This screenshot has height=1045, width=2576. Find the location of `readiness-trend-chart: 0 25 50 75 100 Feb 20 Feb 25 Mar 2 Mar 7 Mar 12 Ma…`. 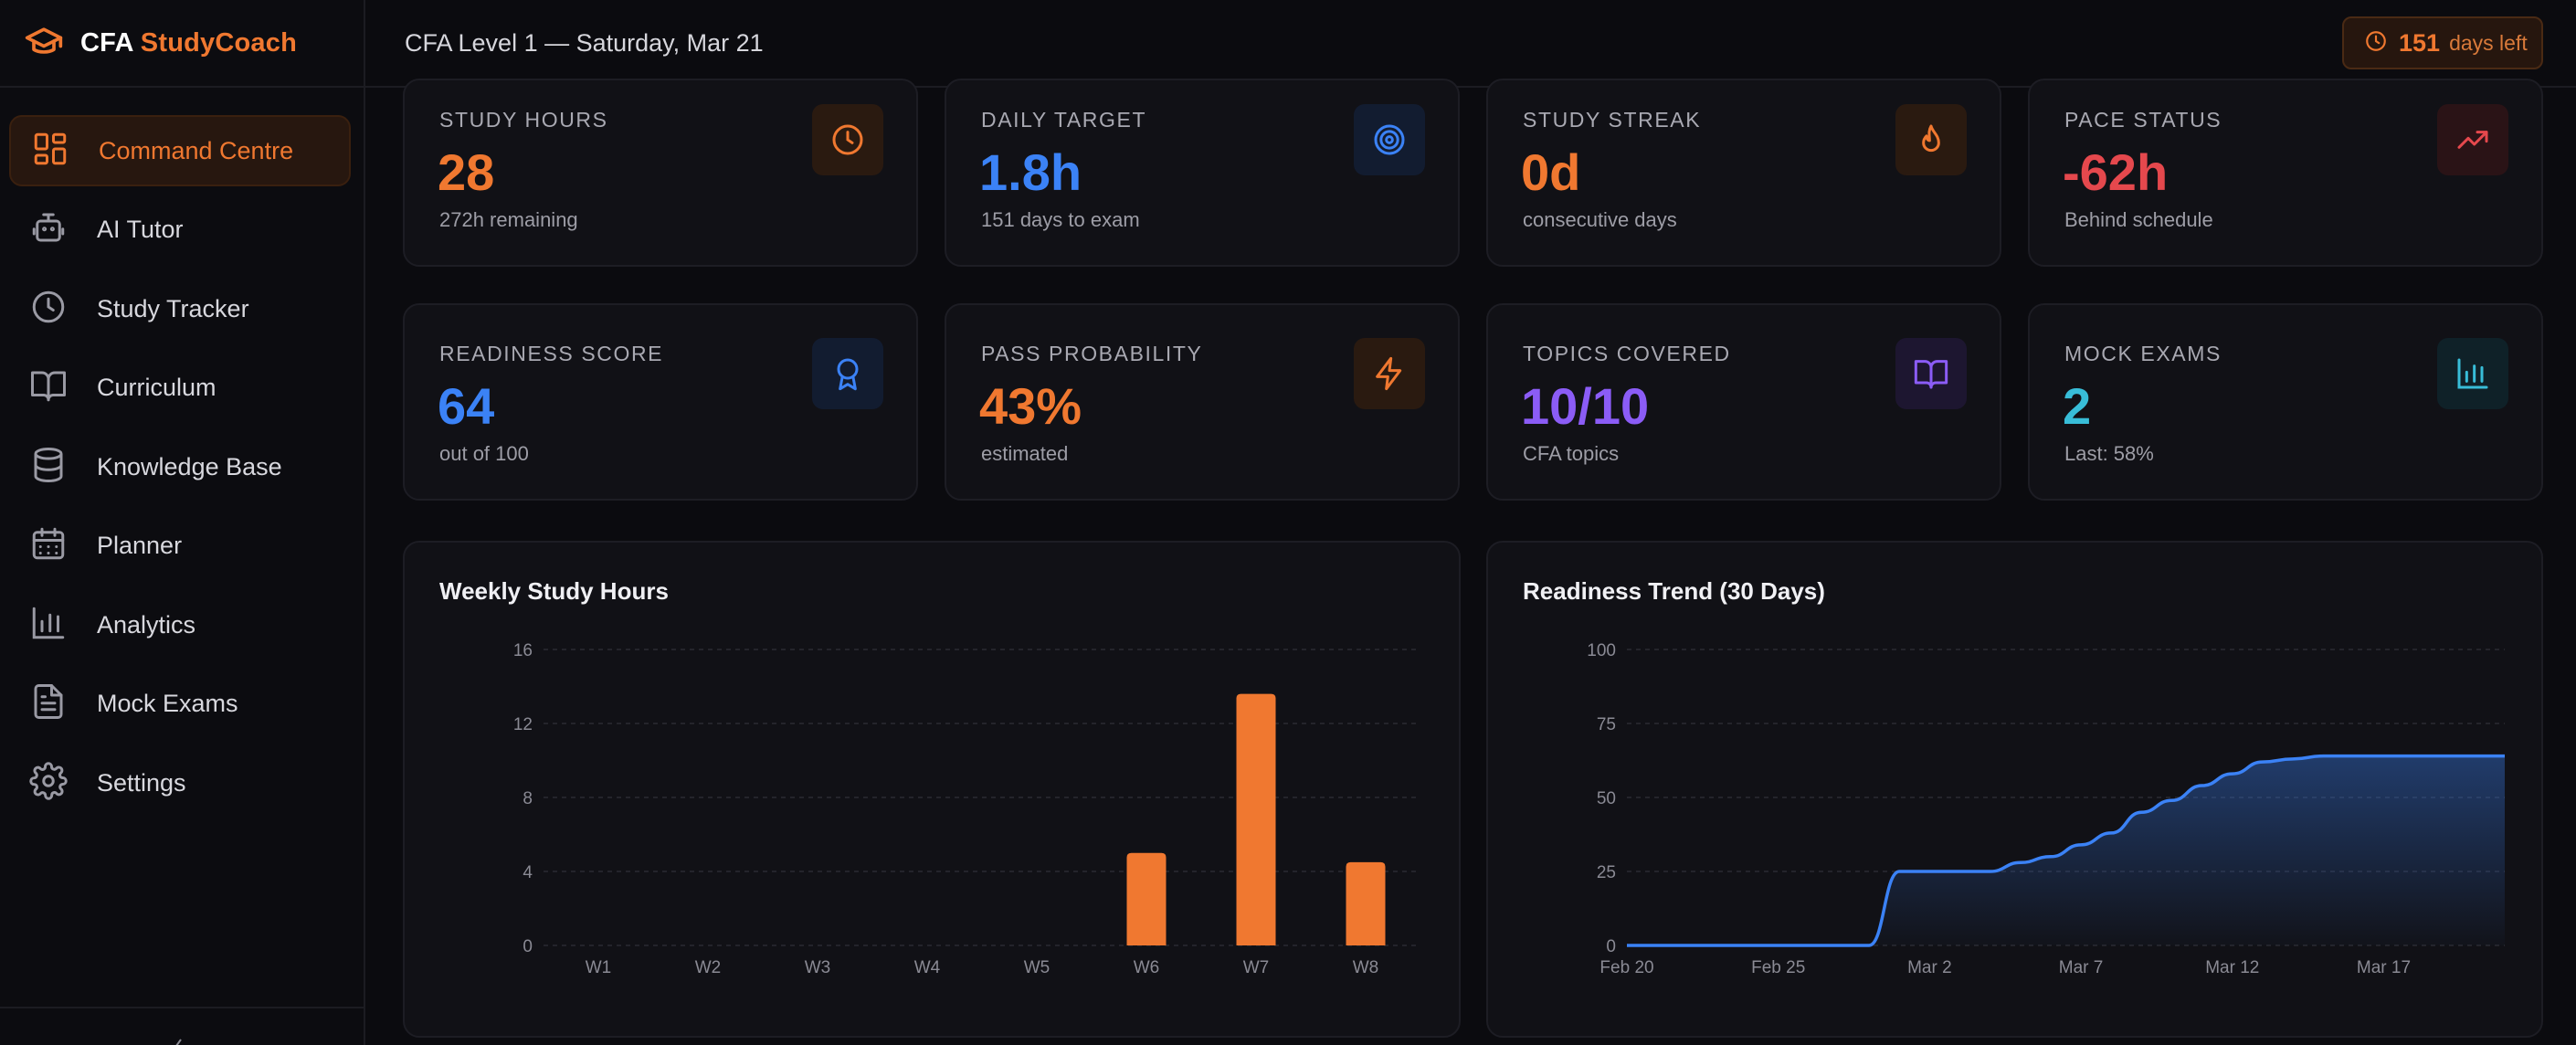

readiness-trend-chart: 0 25 50 75 100 Feb 20 Feb 25 Mar 2 Mar 7 Mar 12 Ma… is located at coordinates (2047, 809).